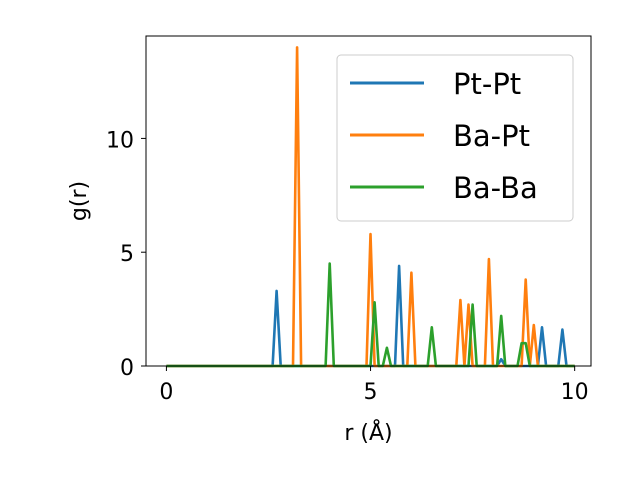 The width and height of the screenshot is (640, 480). Describe the element at coordinates (371, 392) in the screenshot. I see `x-tick-label: 5` at that location.